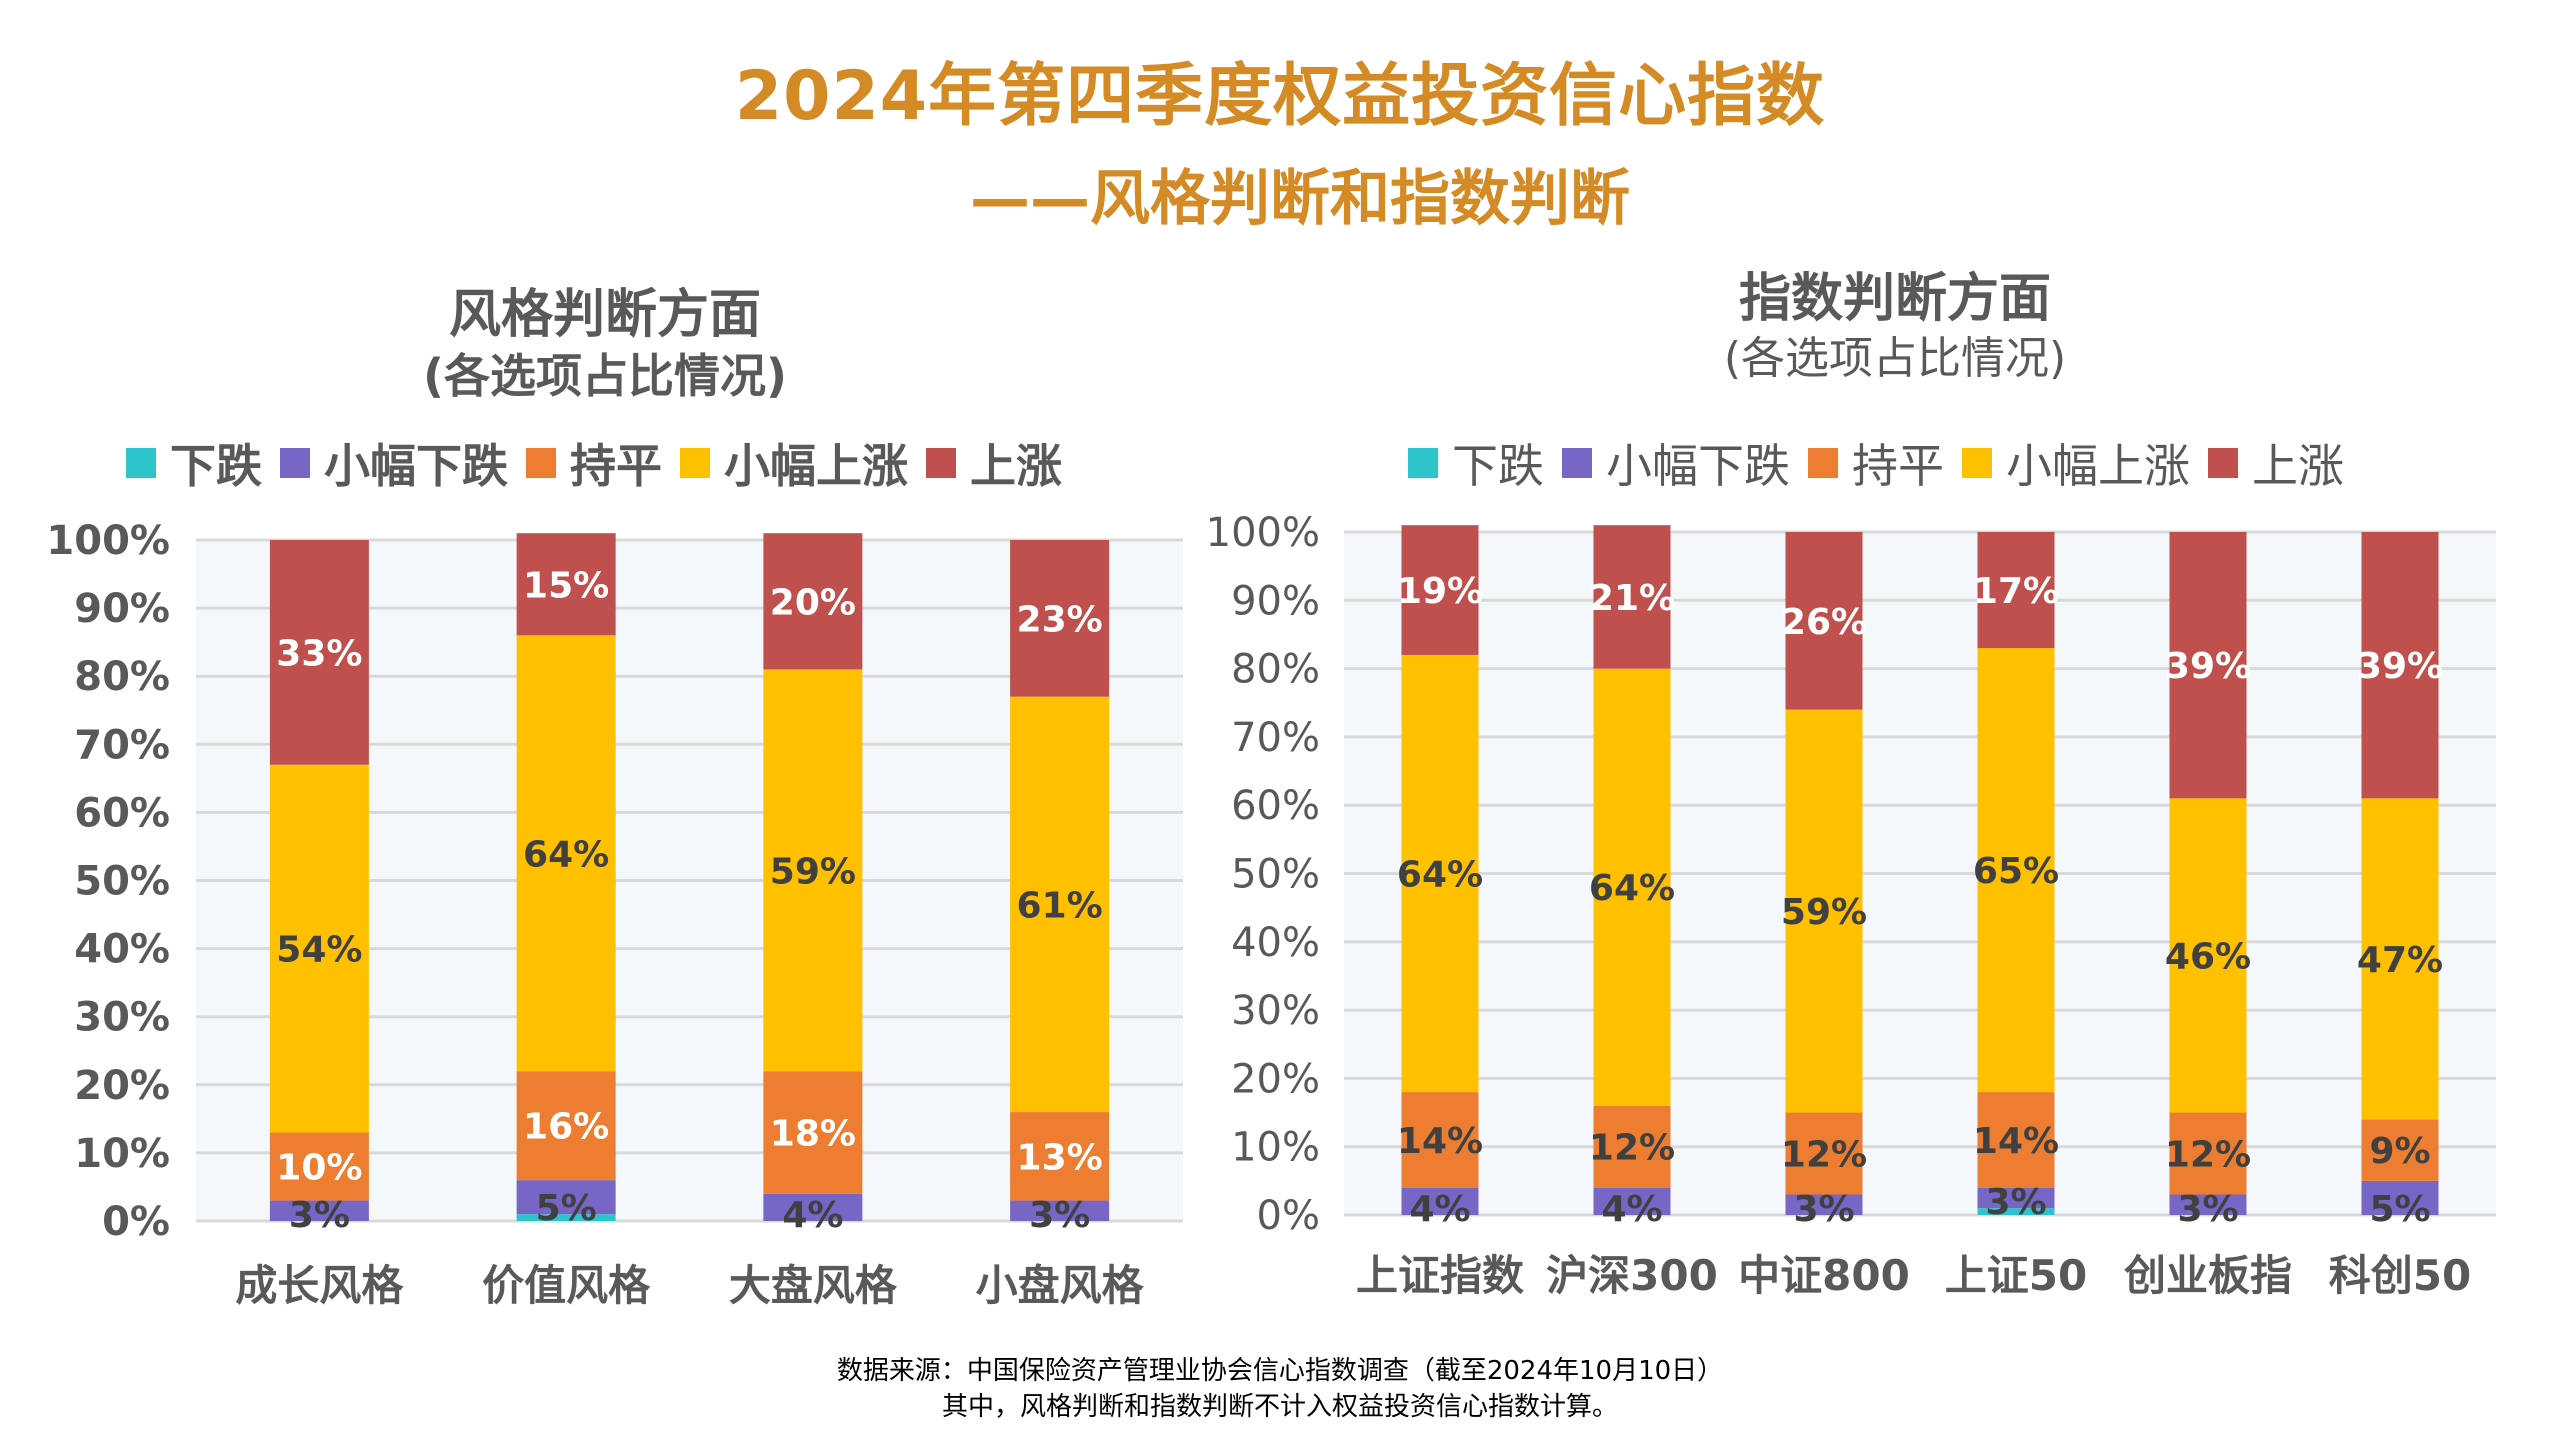  I want to click on page-subtitle: ——风格判断和指数判断, so click(1300, 199).